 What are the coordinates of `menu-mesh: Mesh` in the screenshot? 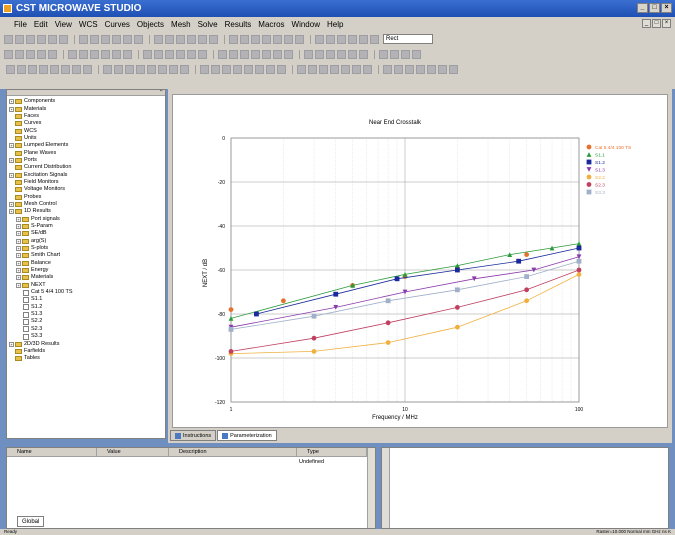 It's located at (181, 24).